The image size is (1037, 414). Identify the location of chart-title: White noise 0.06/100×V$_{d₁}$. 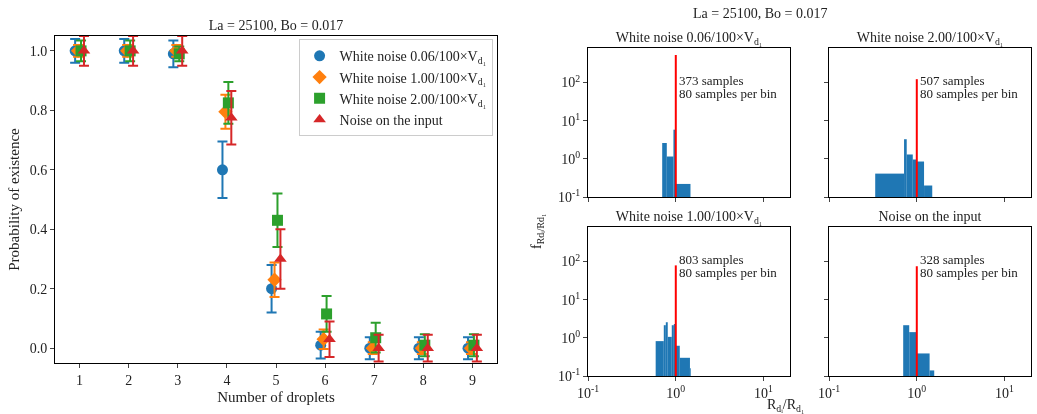
(689, 38).